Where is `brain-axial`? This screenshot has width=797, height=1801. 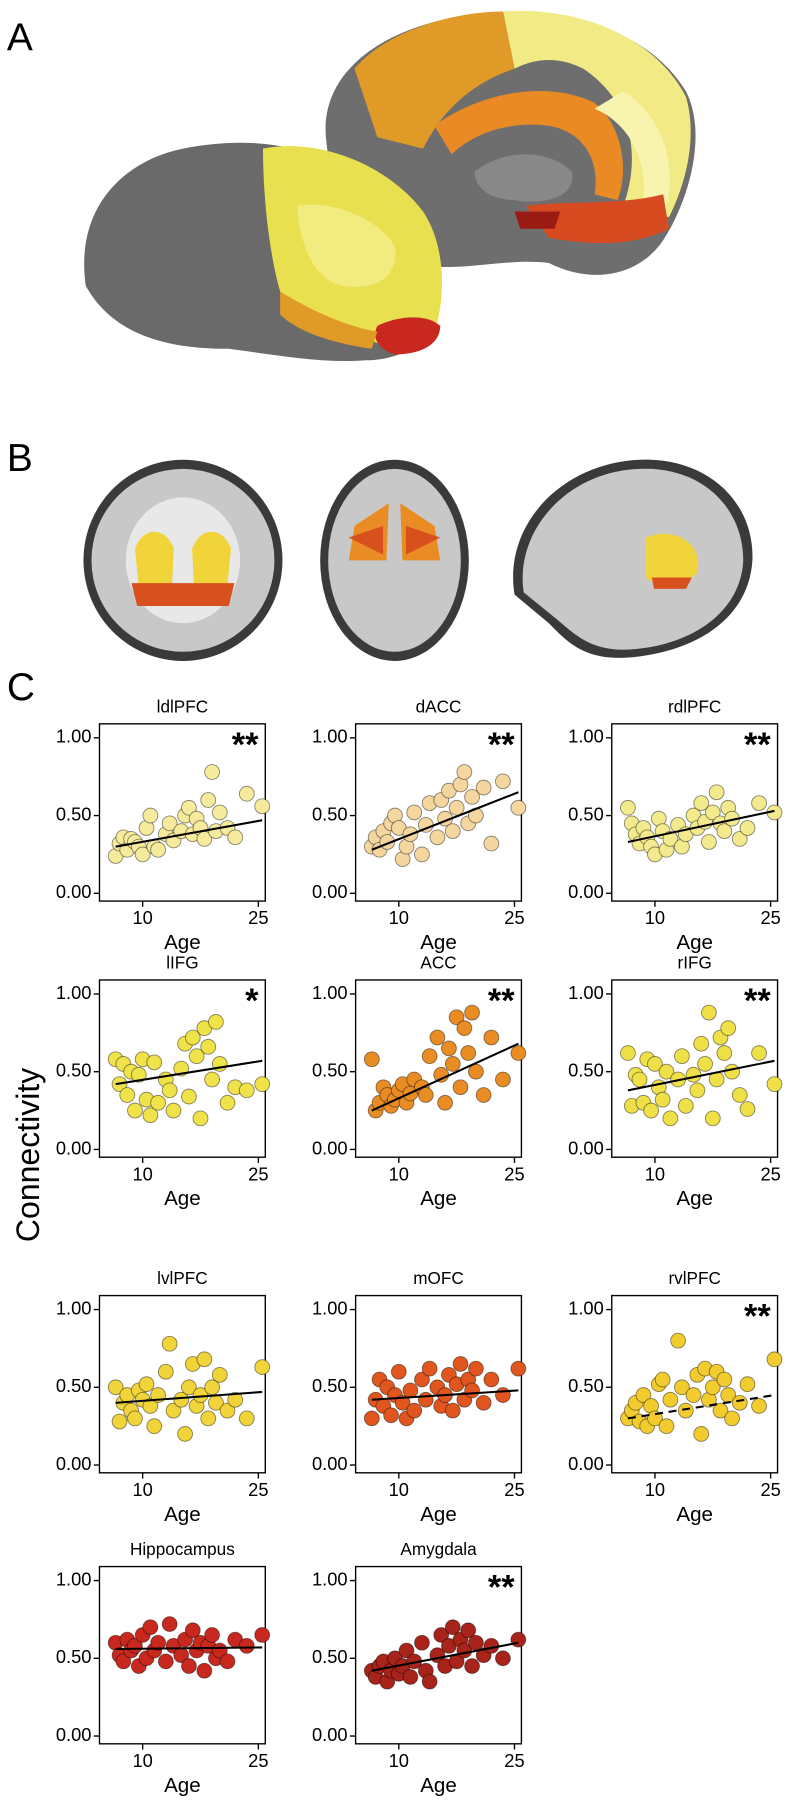 brain-axial is located at coordinates (394, 560).